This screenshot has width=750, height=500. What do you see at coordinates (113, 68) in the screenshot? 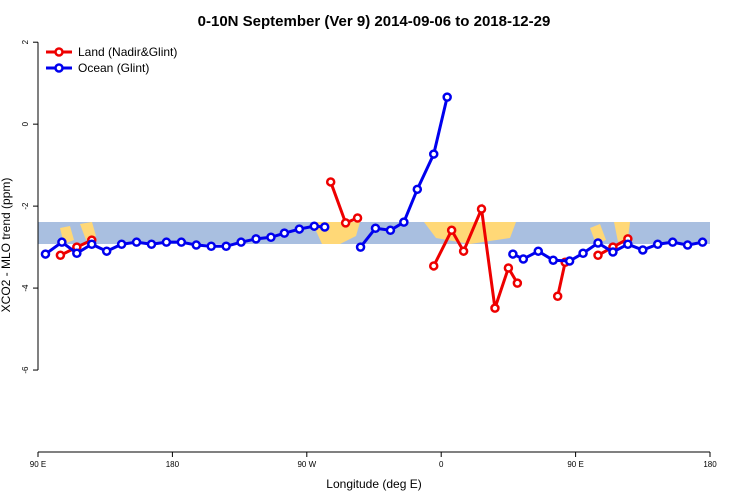
I see `legend-label: Ocean (Glint)` at bounding box center [113, 68].